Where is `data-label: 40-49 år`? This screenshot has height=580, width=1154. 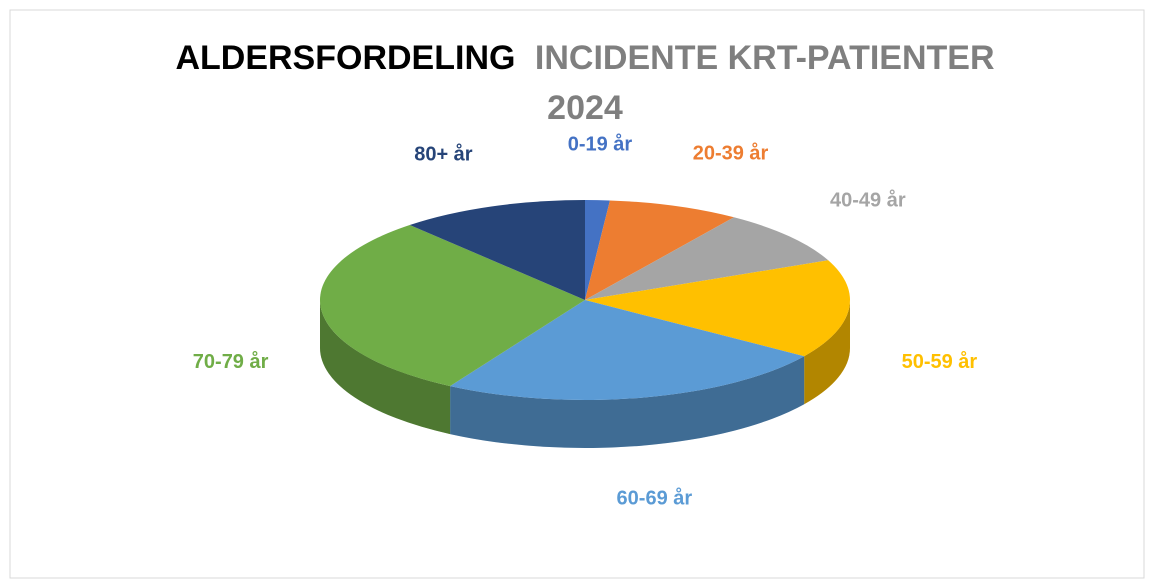
data-label: 40-49 år is located at coordinates (868, 199).